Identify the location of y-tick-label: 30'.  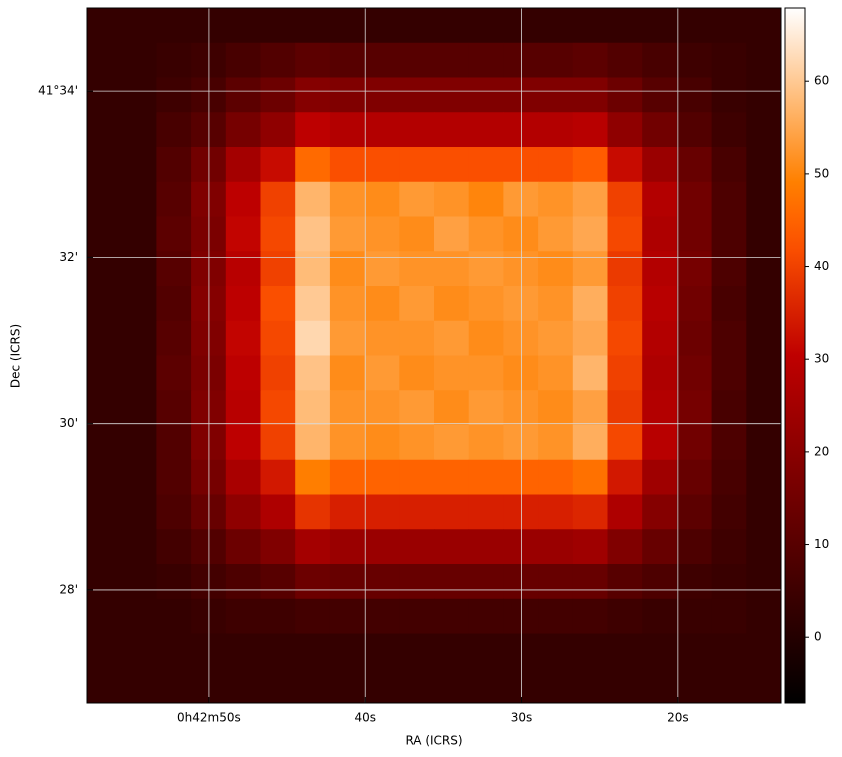
(68, 423).